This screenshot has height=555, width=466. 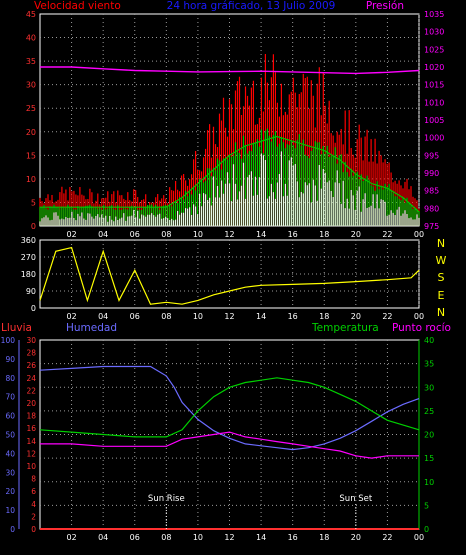 What do you see at coordinates (198, 537) in the screenshot?
I see `temp-x-tick: 10` at bounding box center [198, 537].